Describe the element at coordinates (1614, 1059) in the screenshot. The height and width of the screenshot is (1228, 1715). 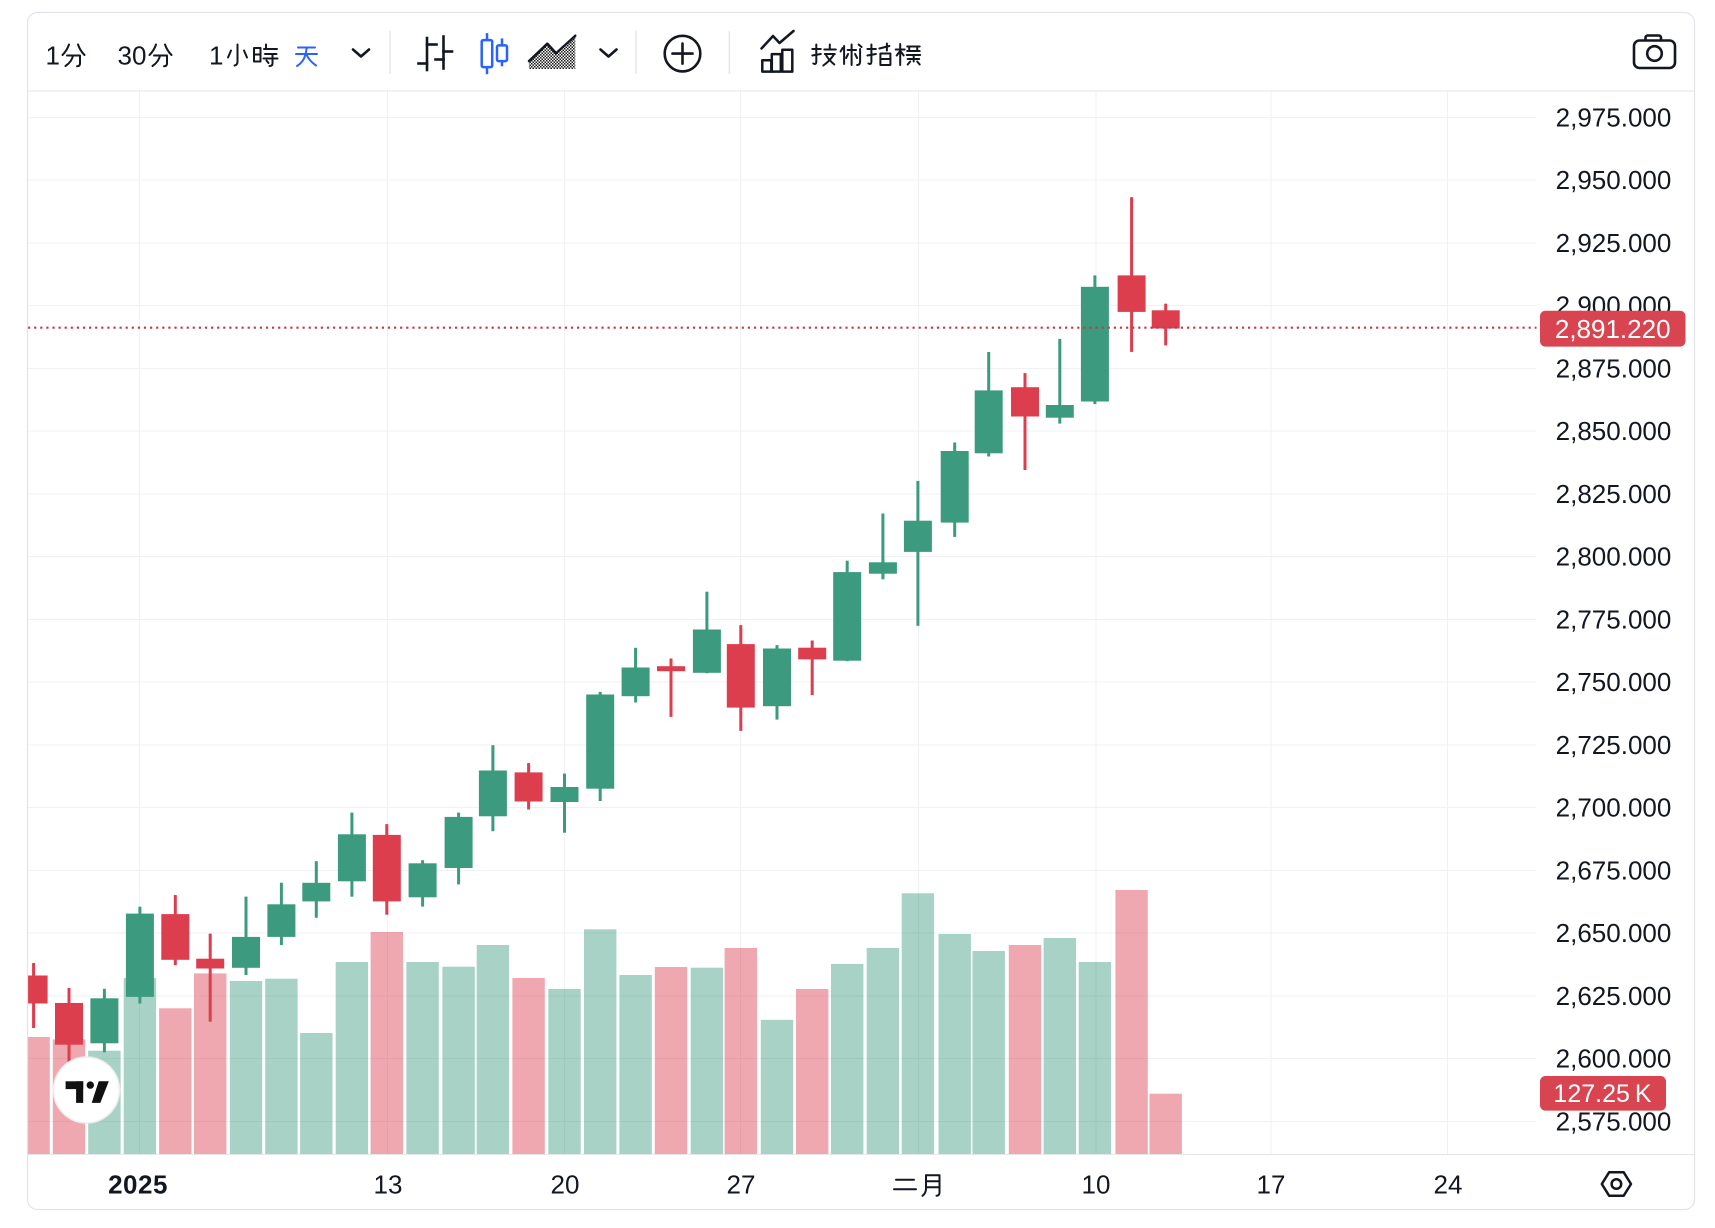
I see `svg-text: 2,600.000` at that location.